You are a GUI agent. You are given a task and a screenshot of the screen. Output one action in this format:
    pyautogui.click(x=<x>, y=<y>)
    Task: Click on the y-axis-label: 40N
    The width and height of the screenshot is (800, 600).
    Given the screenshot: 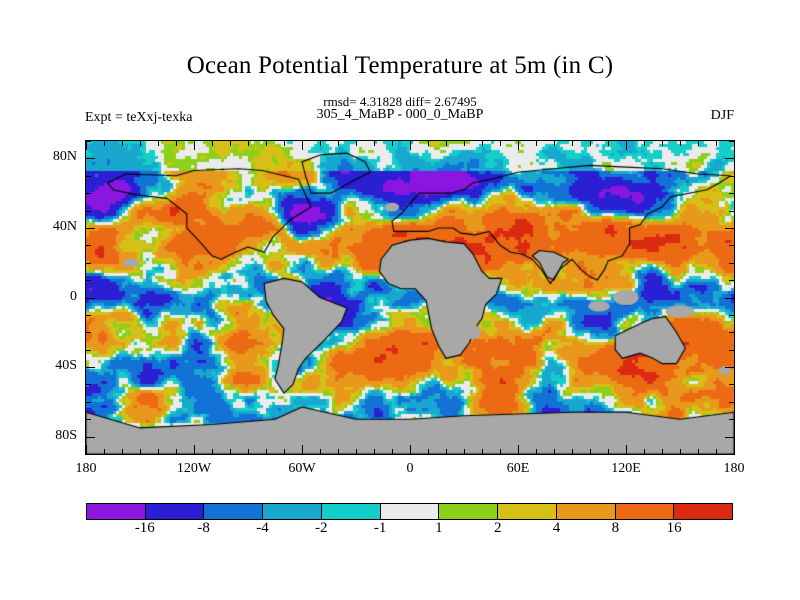 What is the action you would take?
    pyautogui.click(x=64, y=226)
    